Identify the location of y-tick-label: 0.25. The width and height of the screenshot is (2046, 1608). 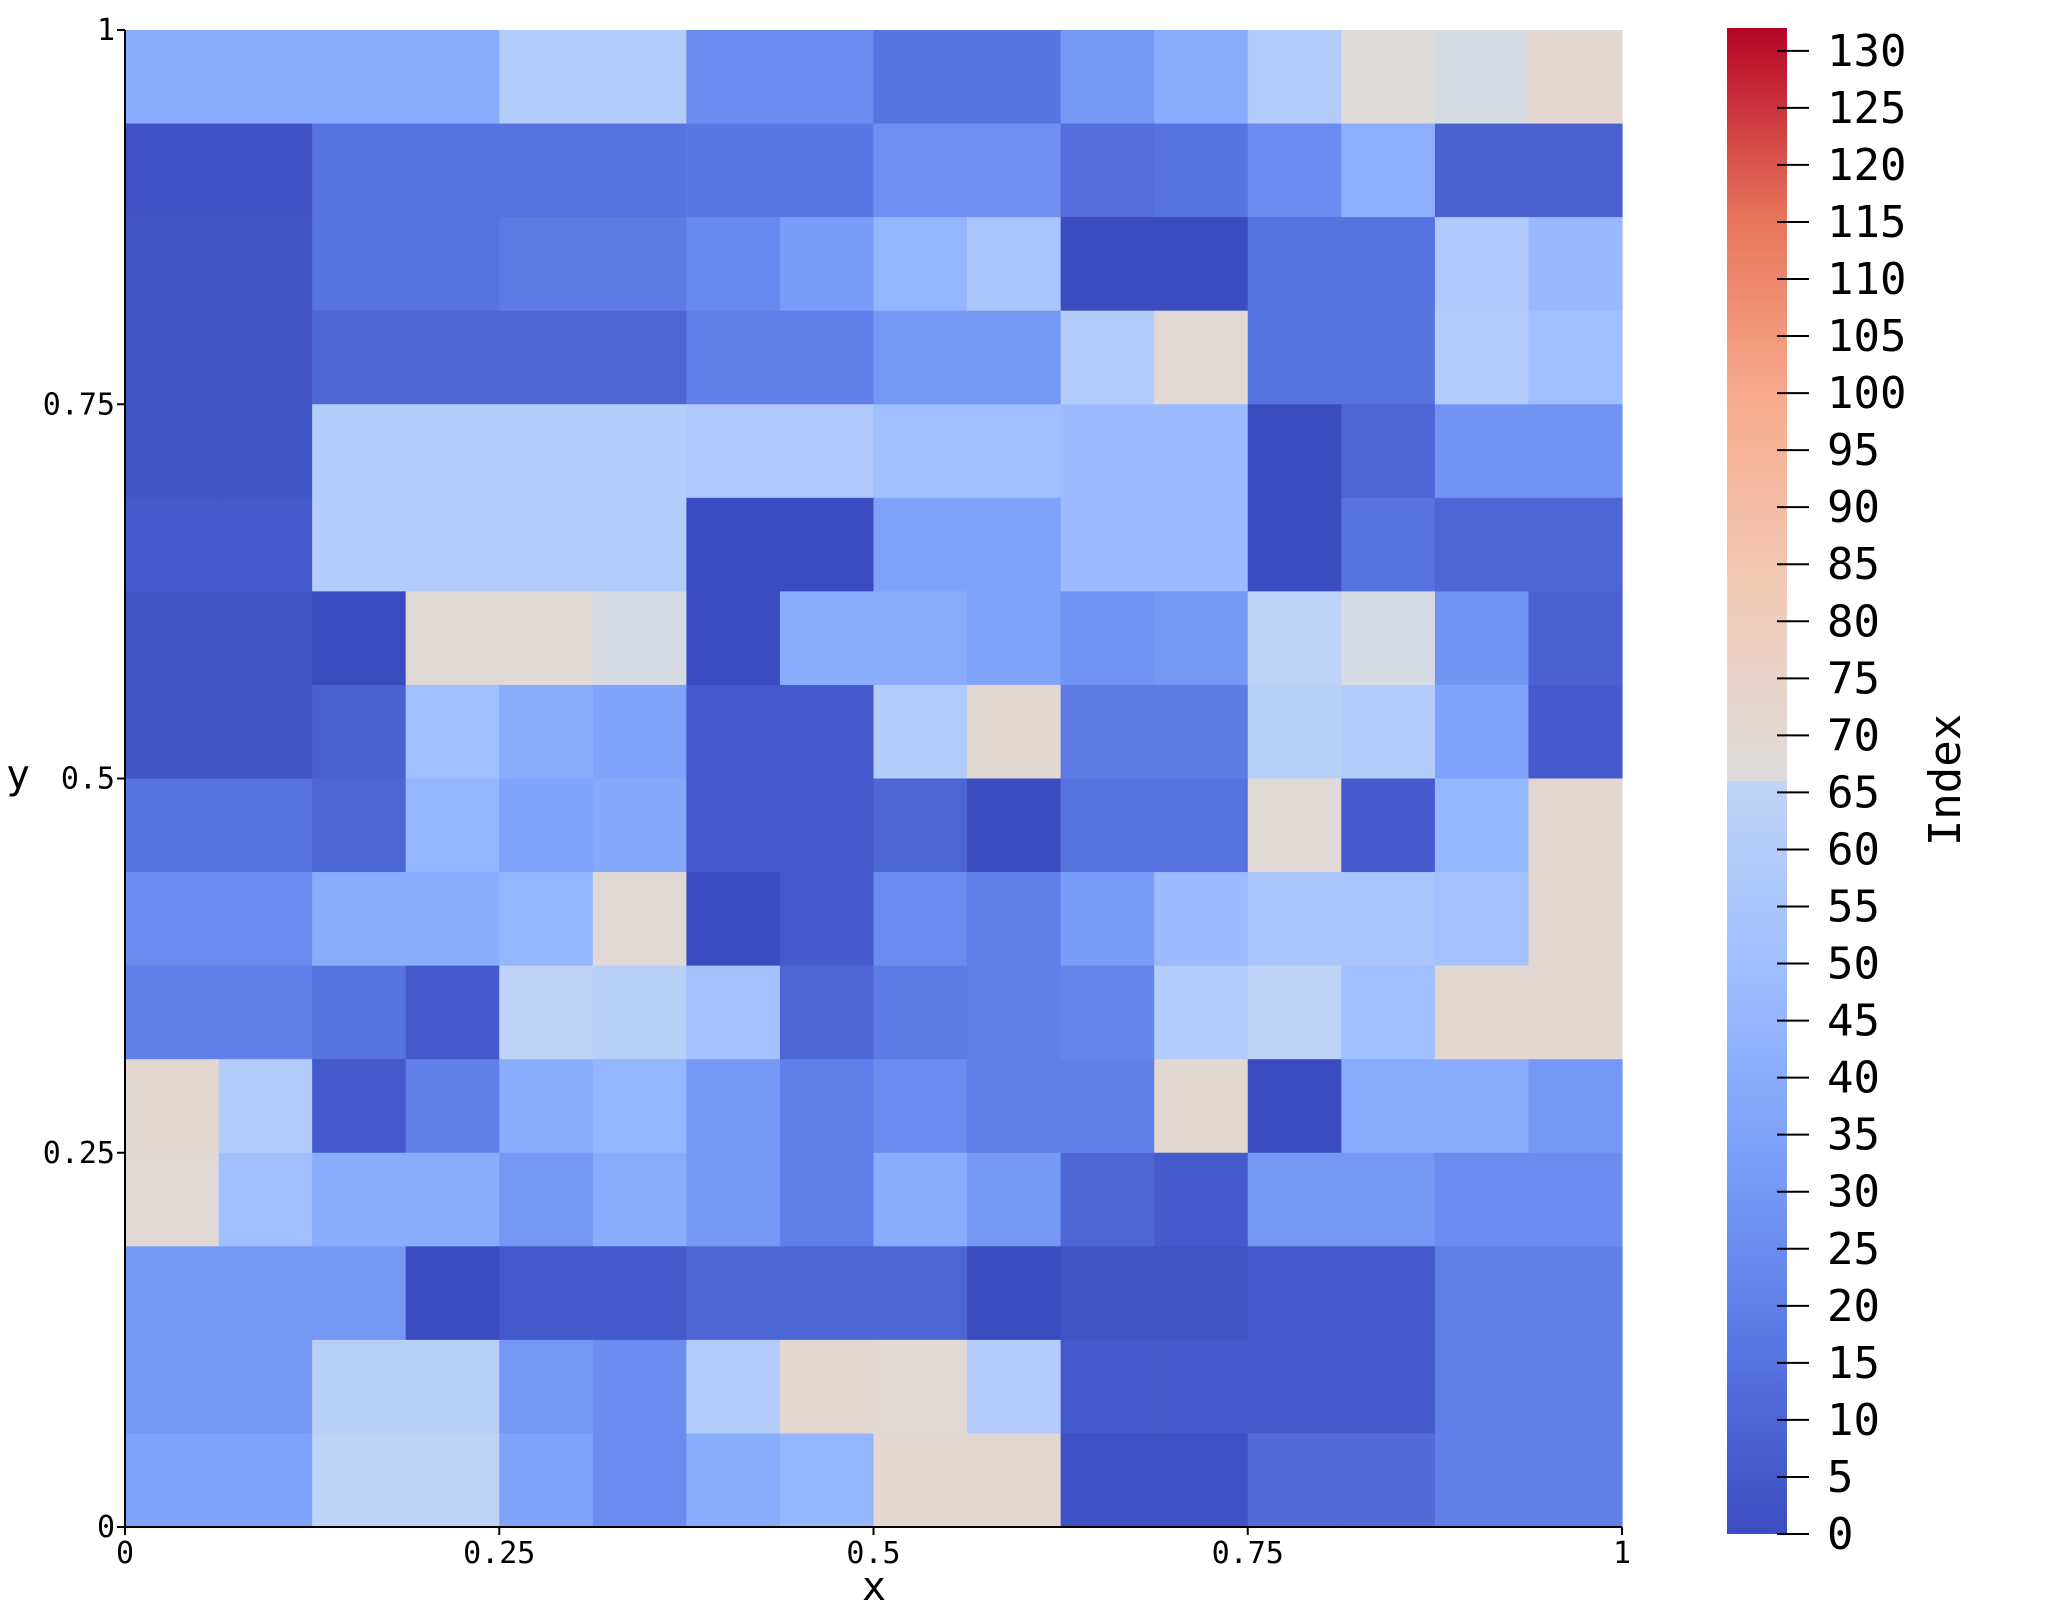
(79, 1153).